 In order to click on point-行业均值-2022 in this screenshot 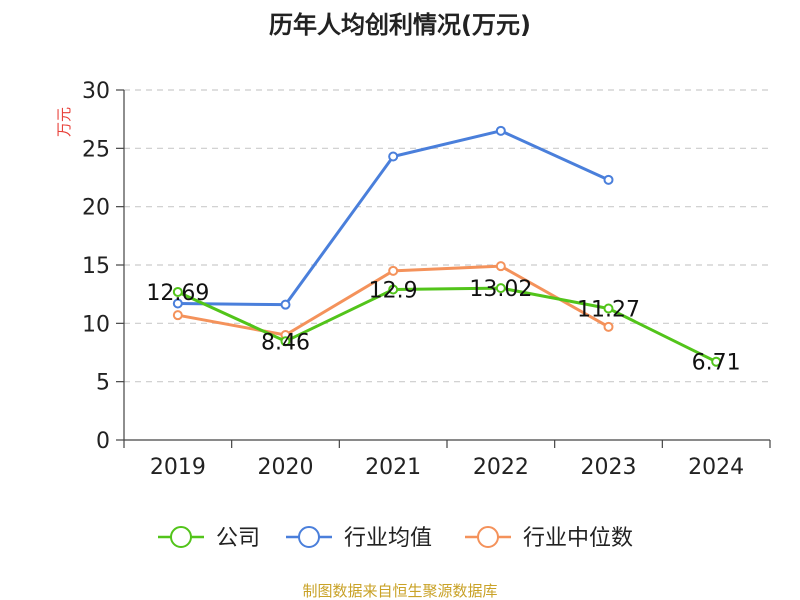, I will do `click(500, 130)`.